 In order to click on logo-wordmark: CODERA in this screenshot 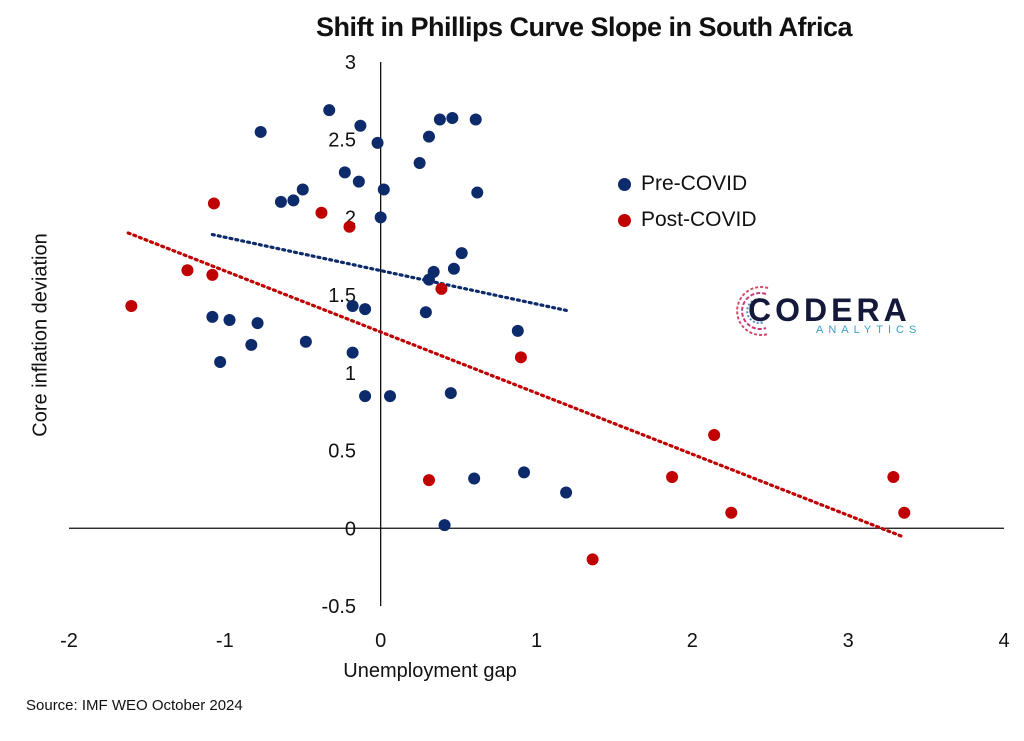, I will do `click(829, 310)`.